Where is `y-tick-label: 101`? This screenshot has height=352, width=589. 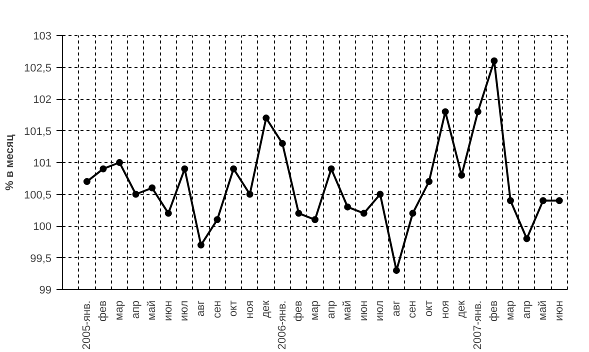
y-tick-label: 101 is located at coordinates (42, 164).